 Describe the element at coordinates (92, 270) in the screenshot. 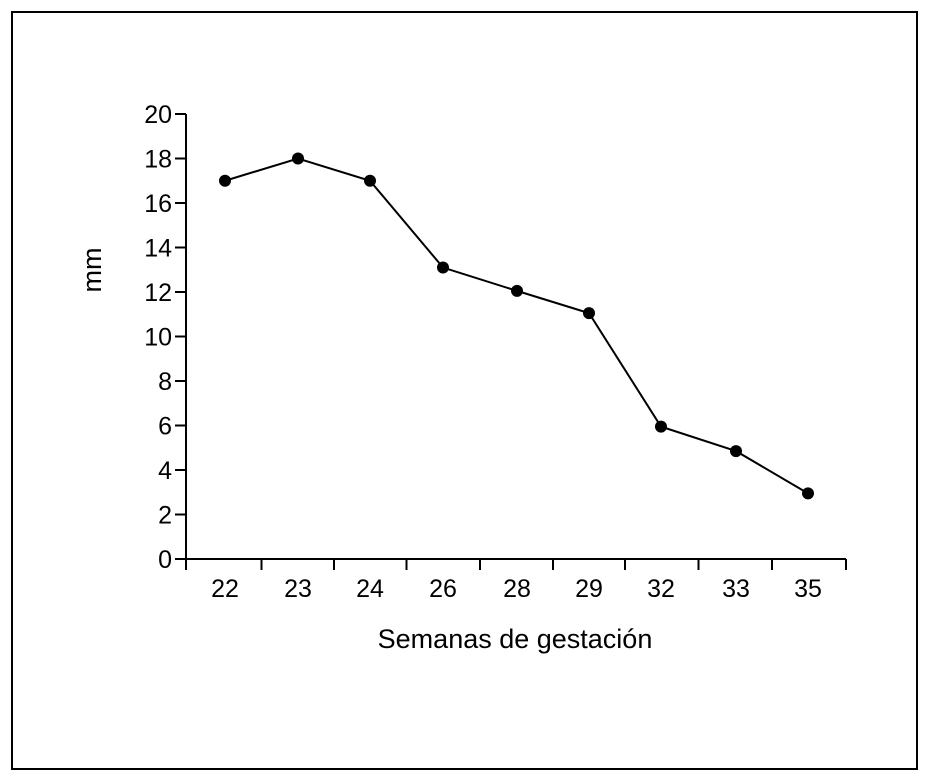

I see `y-axis-label: mm` at that location.